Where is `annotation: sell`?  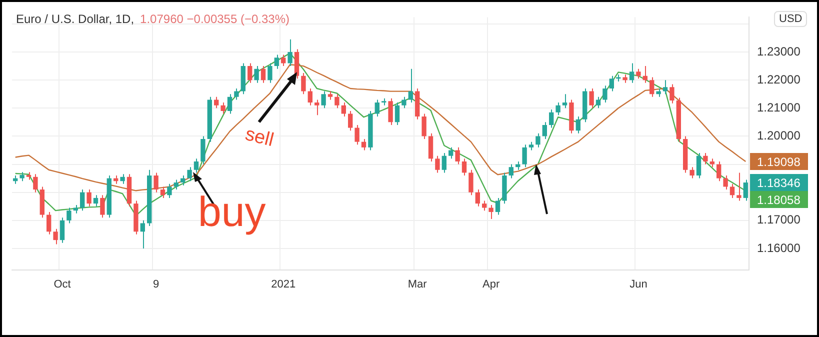 annotation: sell is located at coordinates (259, 138).